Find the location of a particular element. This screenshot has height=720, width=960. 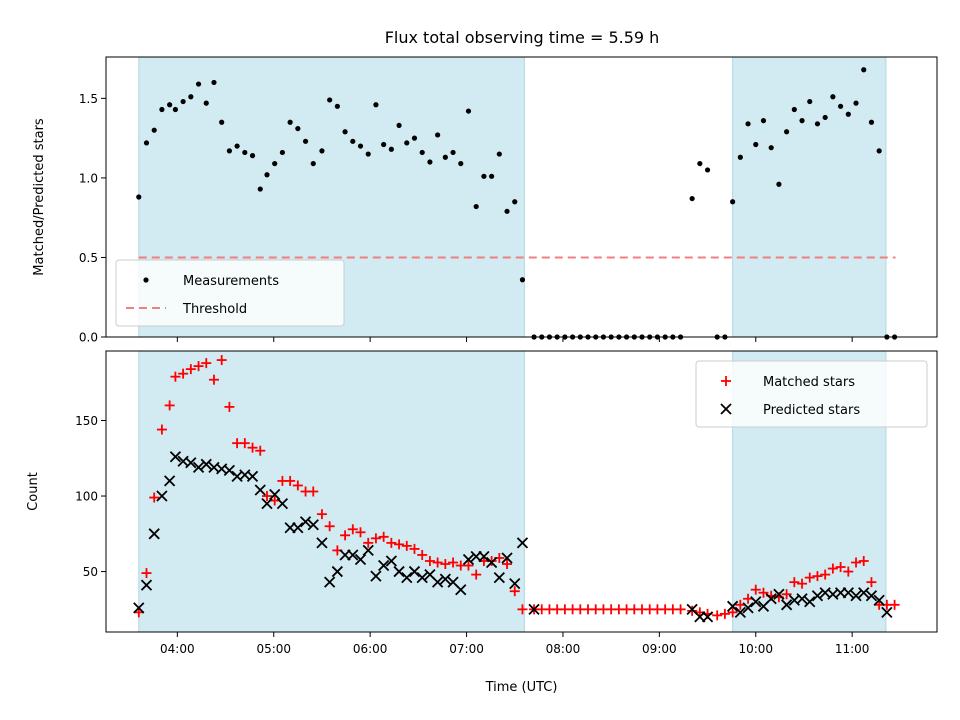

chart-title: Flux total observing time = 5.59 h is located at coordinates (522, 37).